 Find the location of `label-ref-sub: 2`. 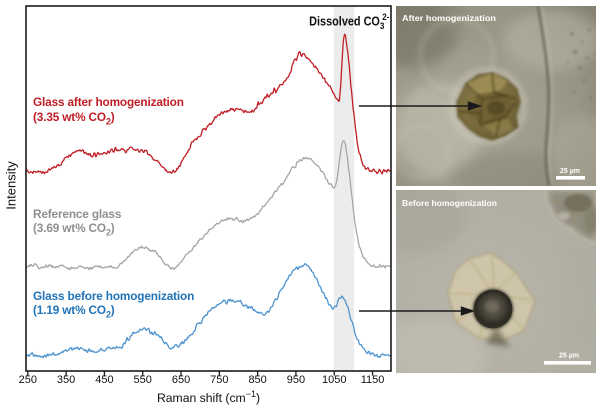

label-ref-sub: 2 is located at coordinates (108, 232).